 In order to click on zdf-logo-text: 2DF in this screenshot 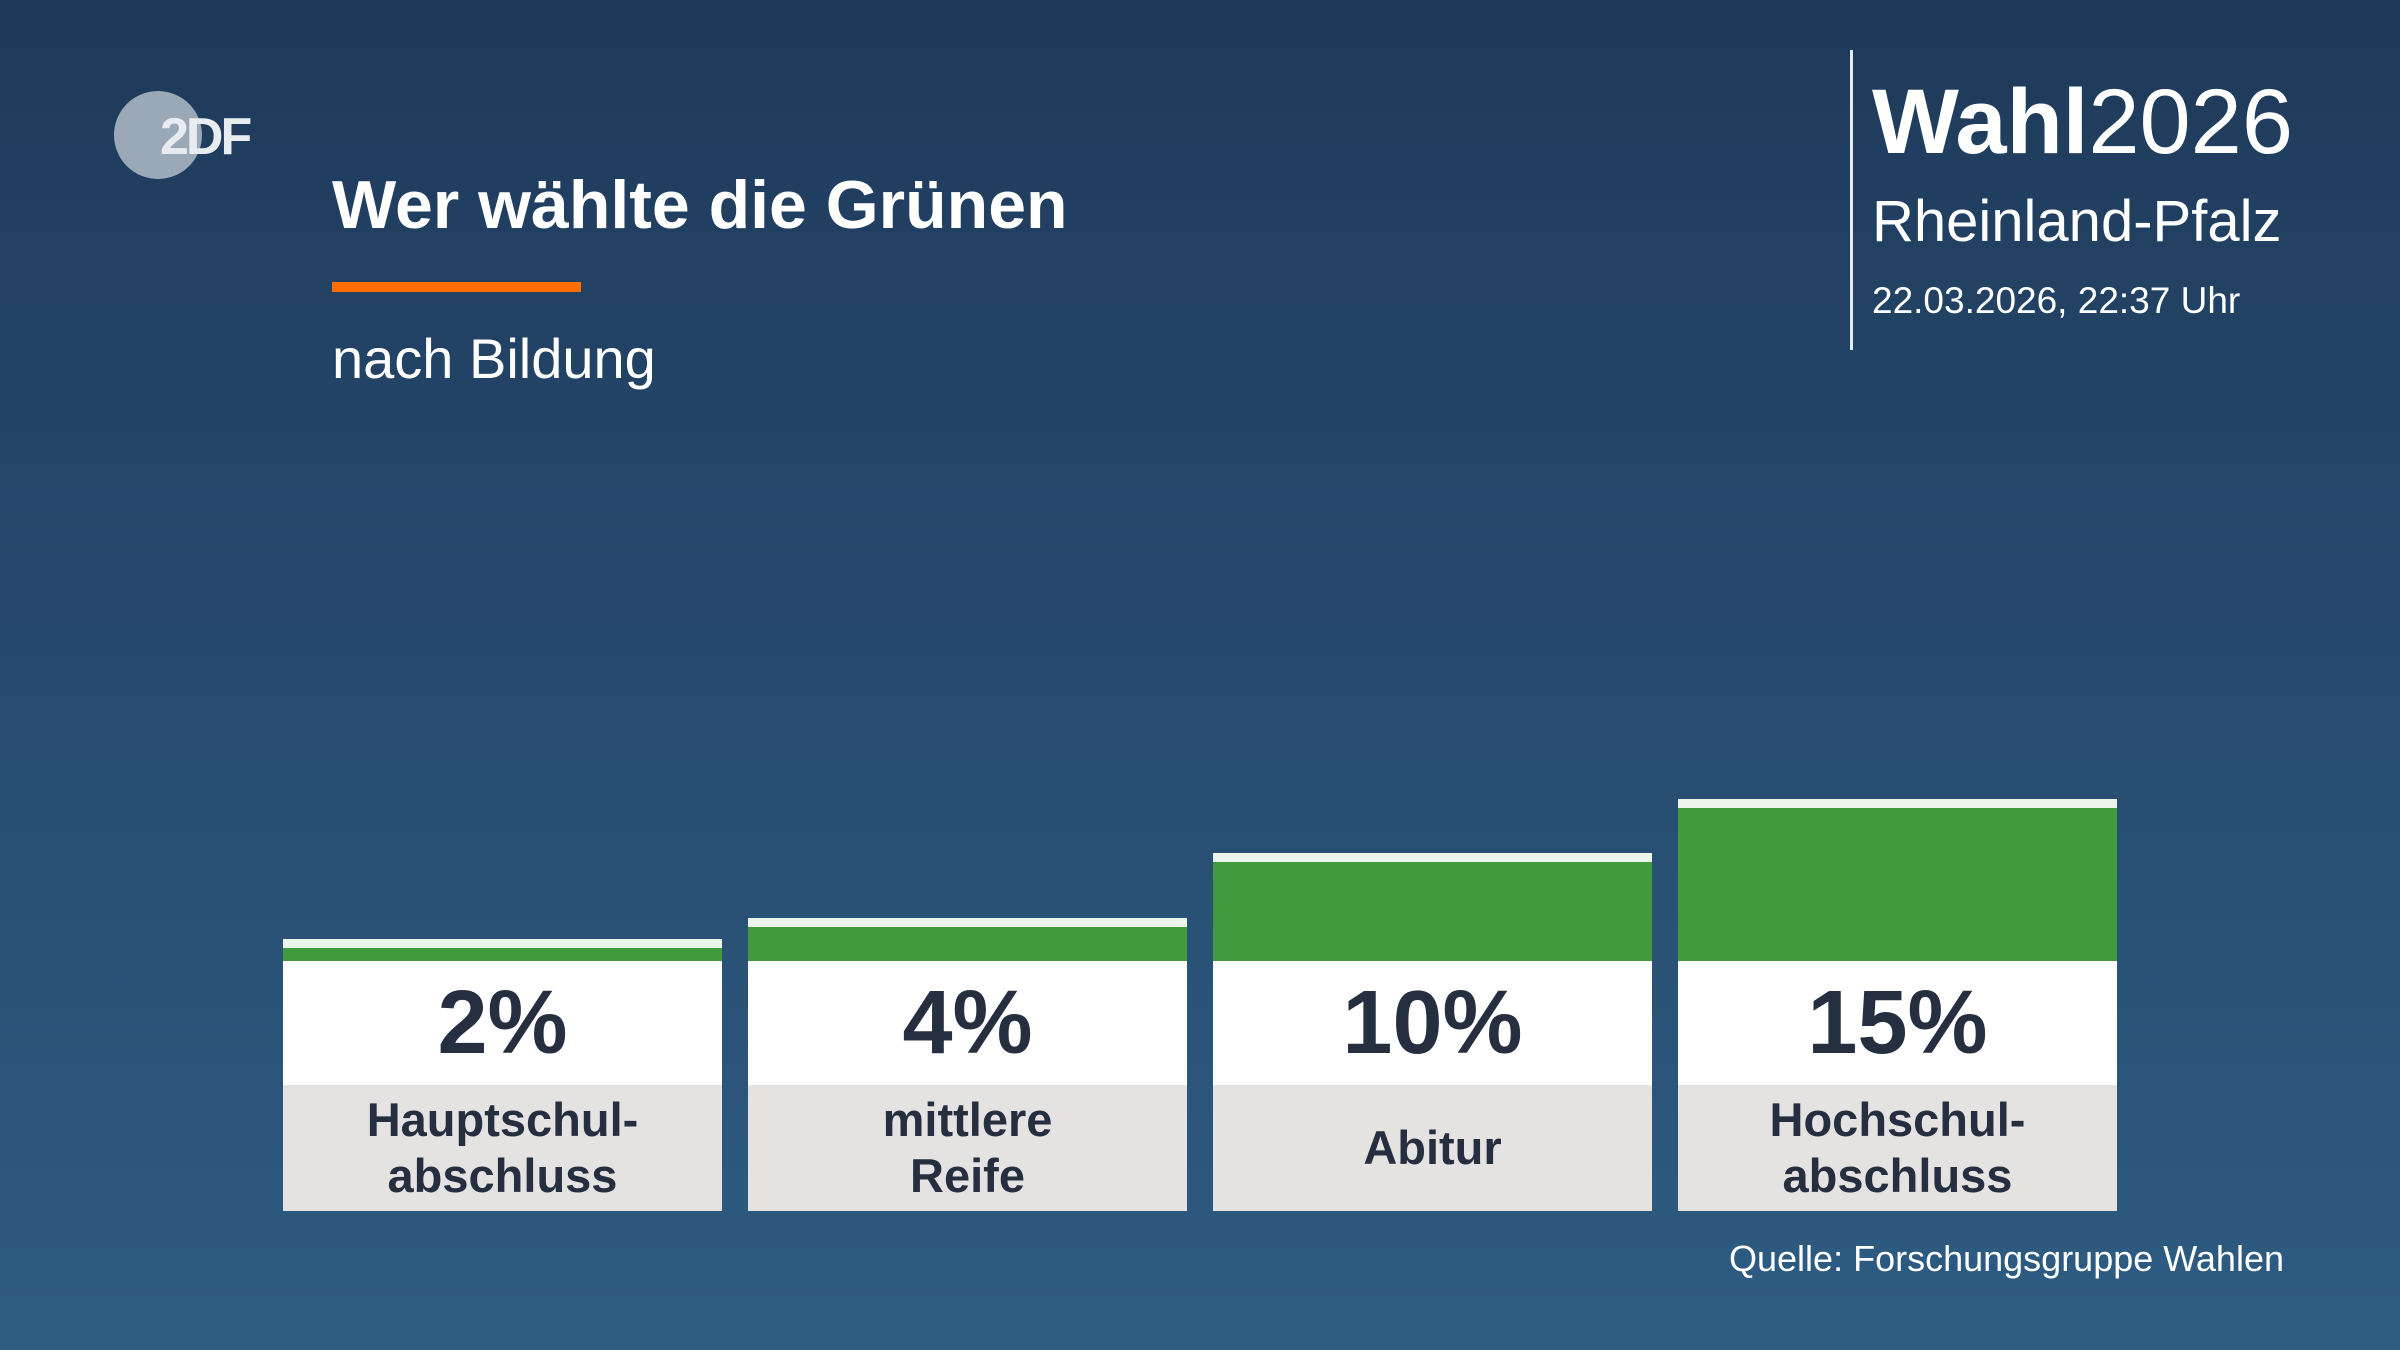, I will do `click(206, 137)`.